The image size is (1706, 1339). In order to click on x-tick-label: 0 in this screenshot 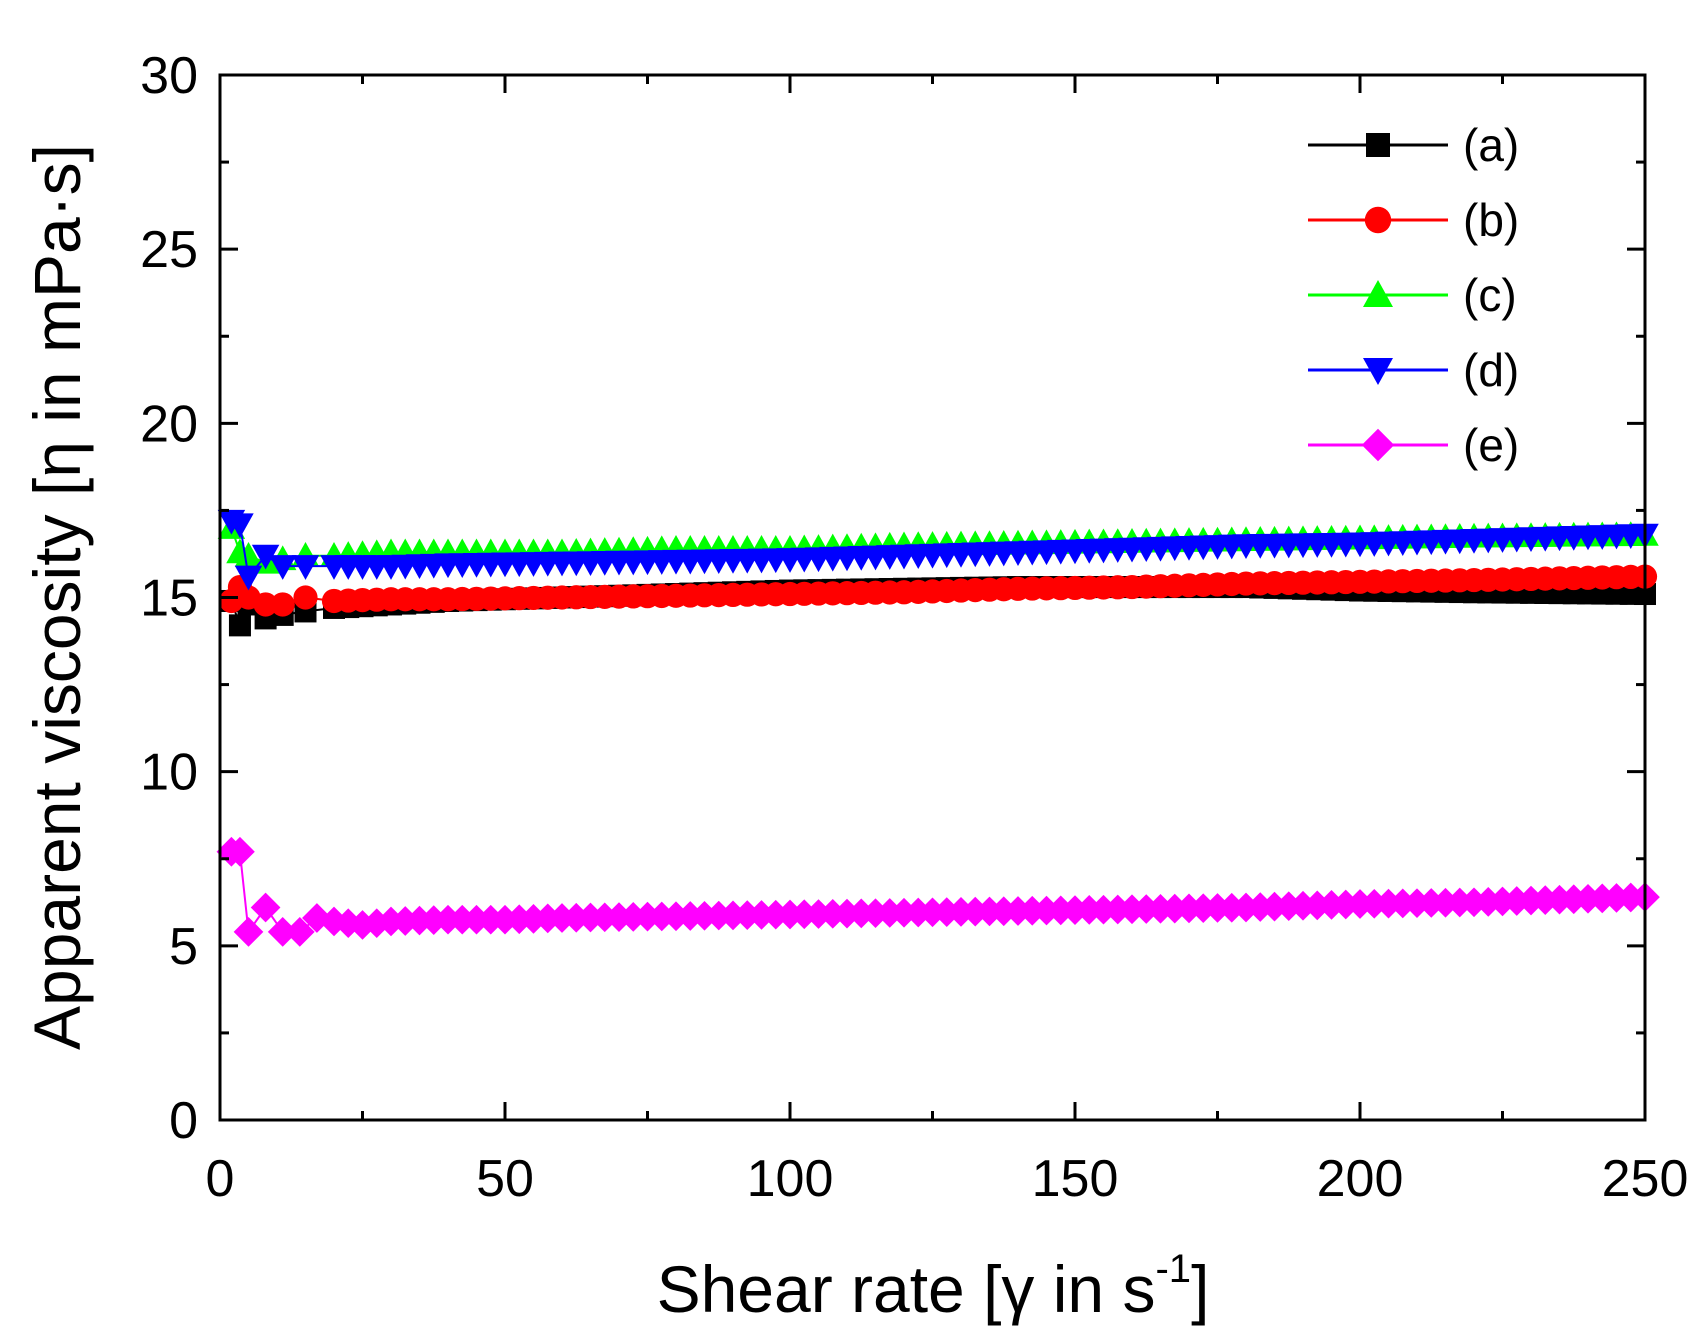, I will do `click(220, 1179)`.